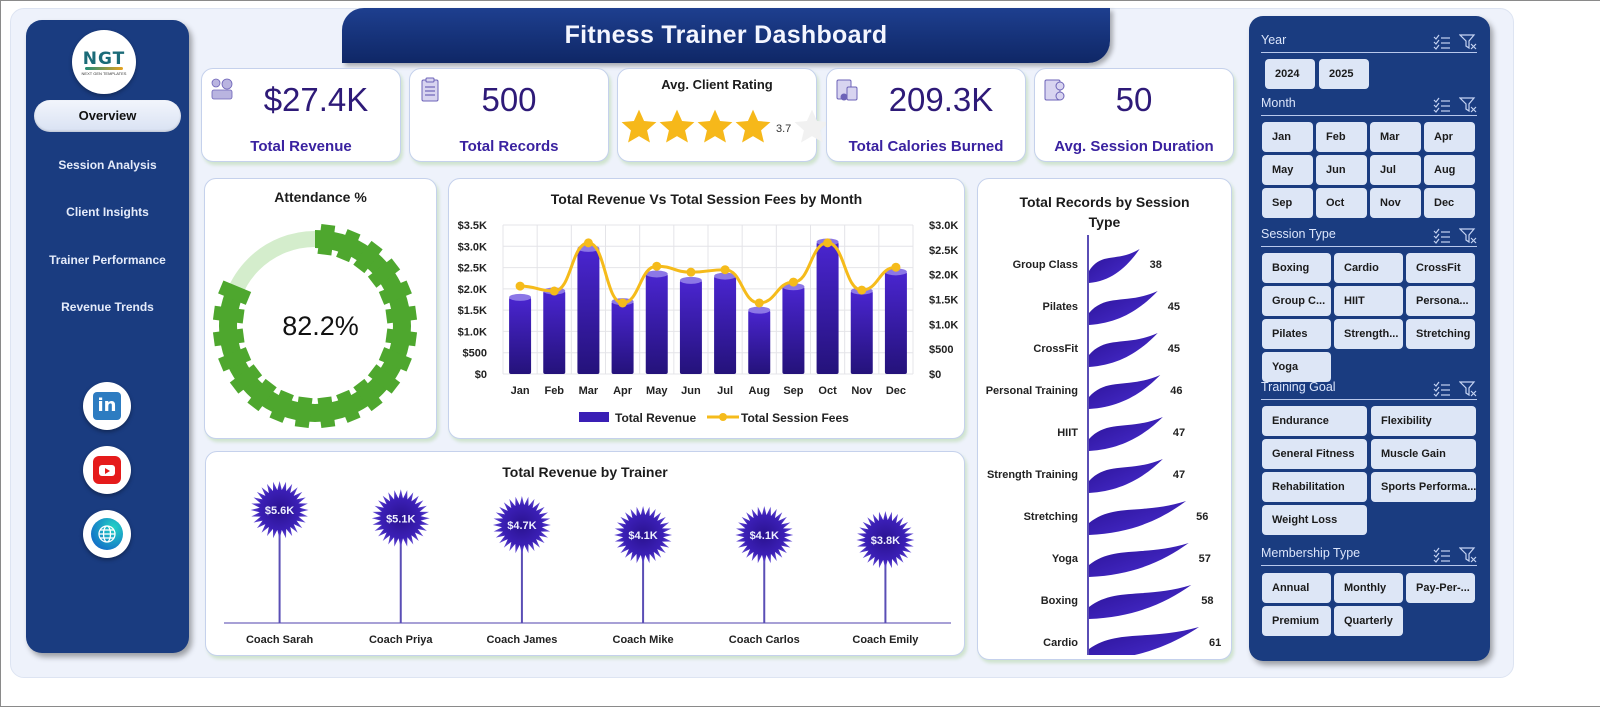  Describe the element at coordinates (691, 391) in the screenshot. I see `svg-text: Jun` at that location.